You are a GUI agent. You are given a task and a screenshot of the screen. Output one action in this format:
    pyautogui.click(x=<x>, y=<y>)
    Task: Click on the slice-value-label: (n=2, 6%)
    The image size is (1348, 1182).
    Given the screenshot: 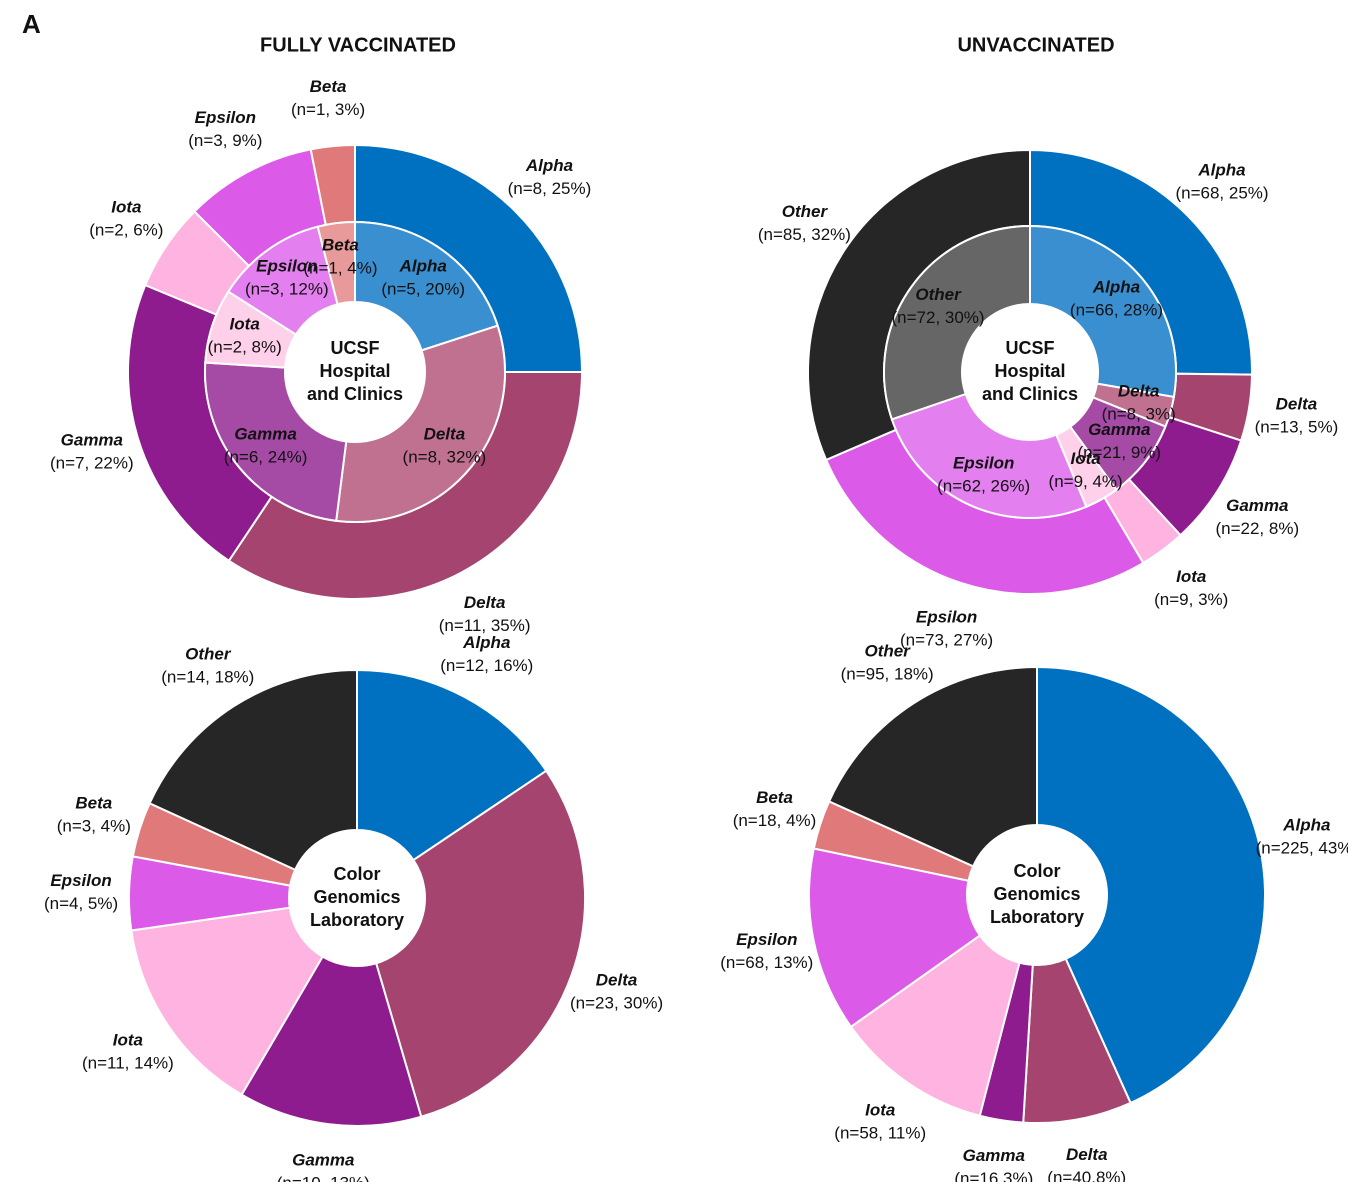 What is the action you would take?
    pyautogui.click(x=126, y=230)
    